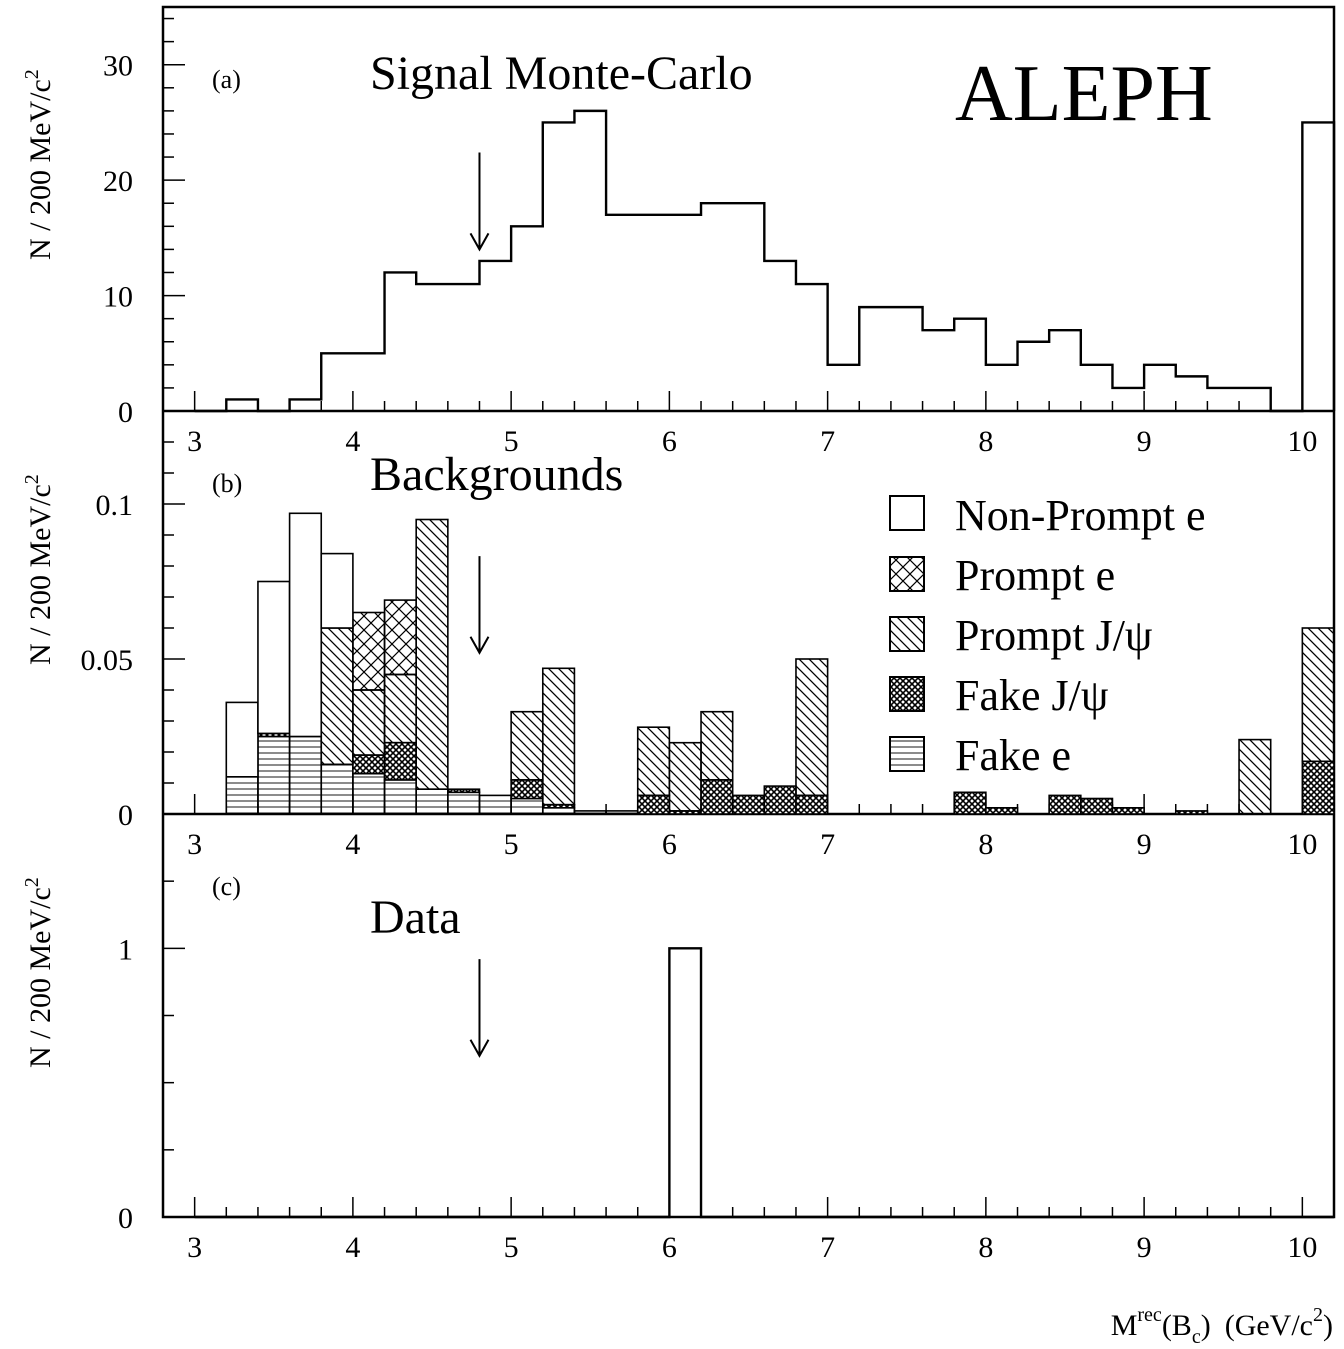  I want to click on x-tick-label: 7, so click(827, 441).